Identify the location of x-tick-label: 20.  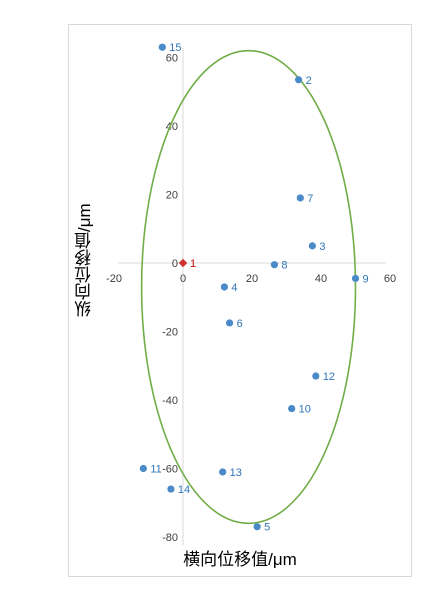
(252, 279).